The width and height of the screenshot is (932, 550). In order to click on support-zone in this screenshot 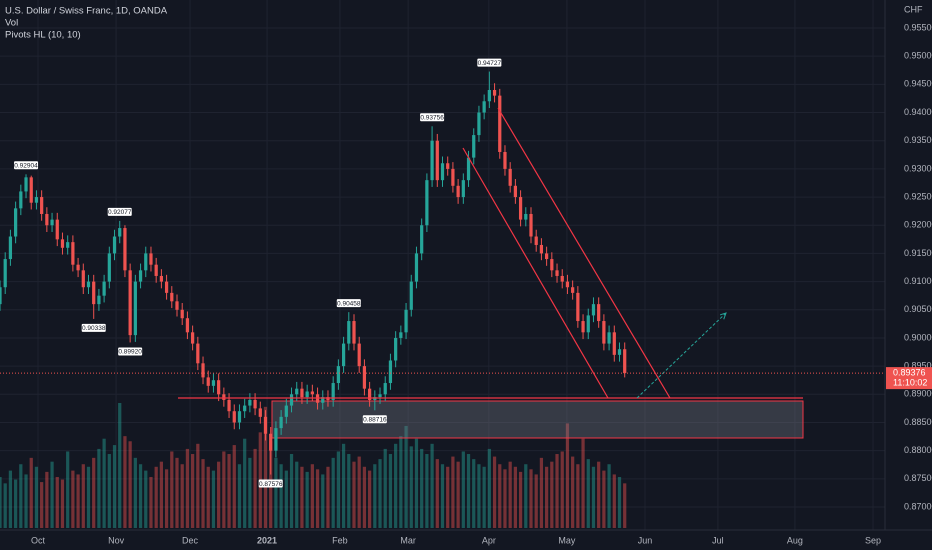, I will do `click(537, 419)`.